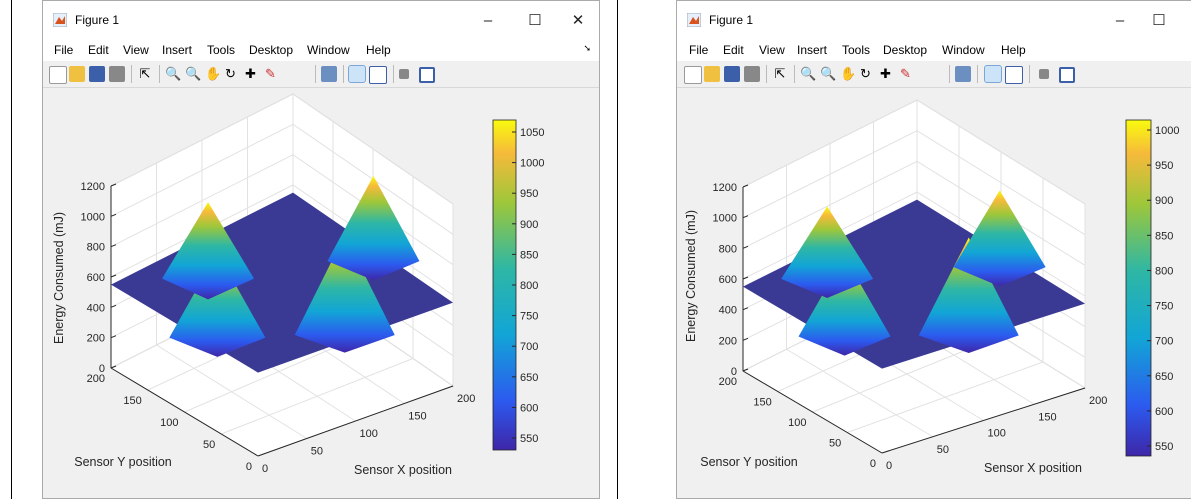 Image resolution: width=1191 pixels, height=499 pixels. Describe the element at coordinates (96, 248) in the screenshot. I see `z-tick-label: 800` at that location.